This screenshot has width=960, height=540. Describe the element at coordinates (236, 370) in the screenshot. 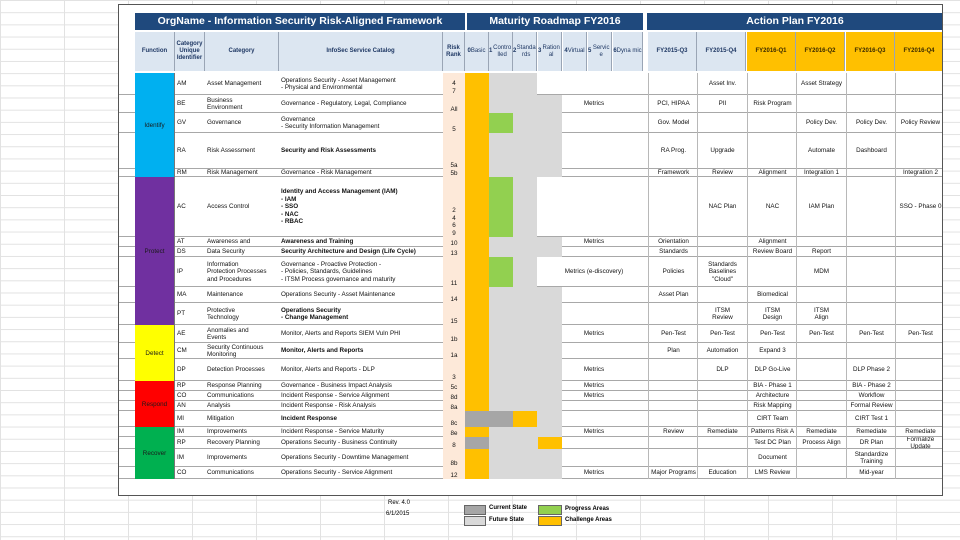

I see `category-name: Detection Processes` at that location.